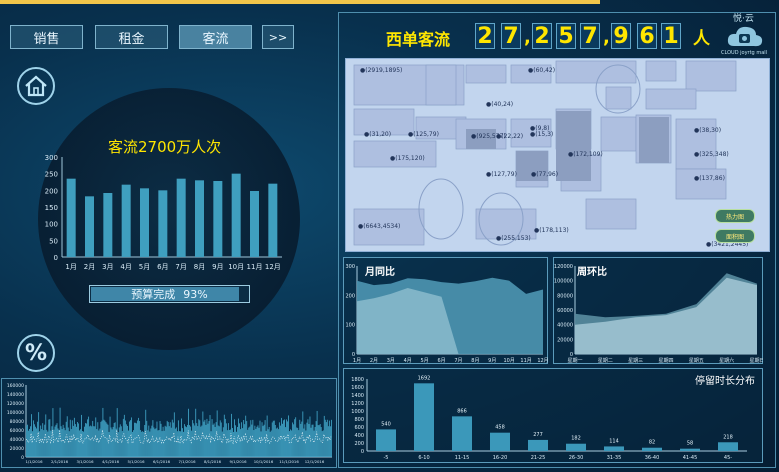  I want to click on map-count-label: ●(137,86), so click(709, 178).